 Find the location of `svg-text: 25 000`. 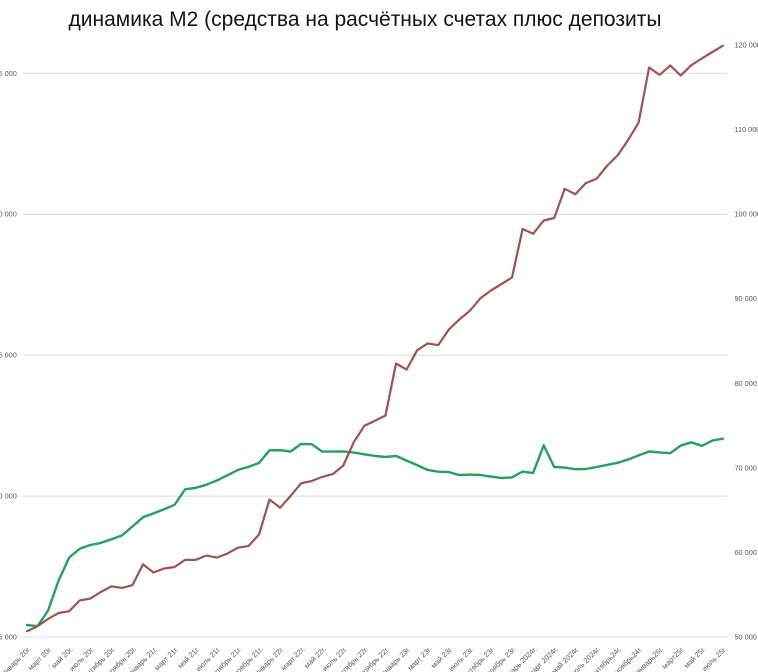

svg-text: 25 000 is located at coordinates (8, 73).